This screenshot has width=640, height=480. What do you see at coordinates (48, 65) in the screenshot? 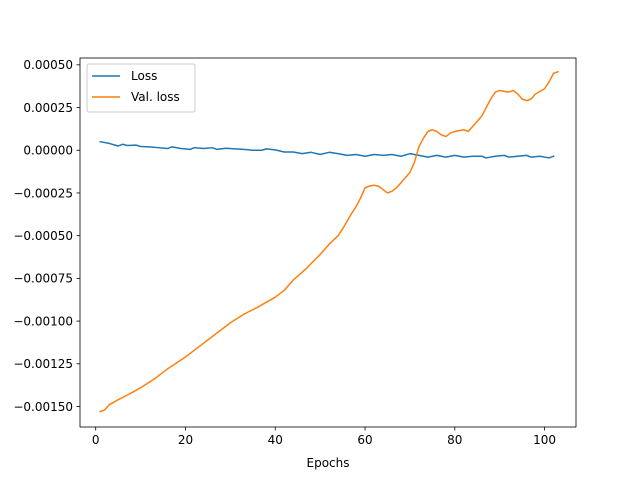
I see `y-tick-label: 0.00050` at bounding box center [48, 65].